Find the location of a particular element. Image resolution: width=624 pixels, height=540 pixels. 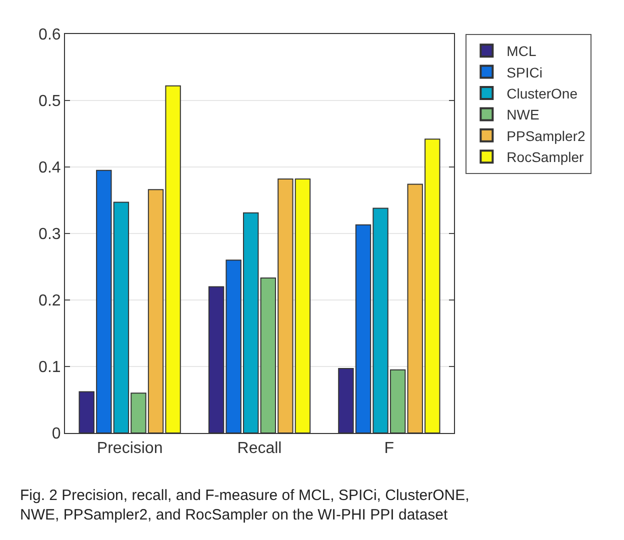

x-tick-label: Precision is located at coordinates (129, 449).